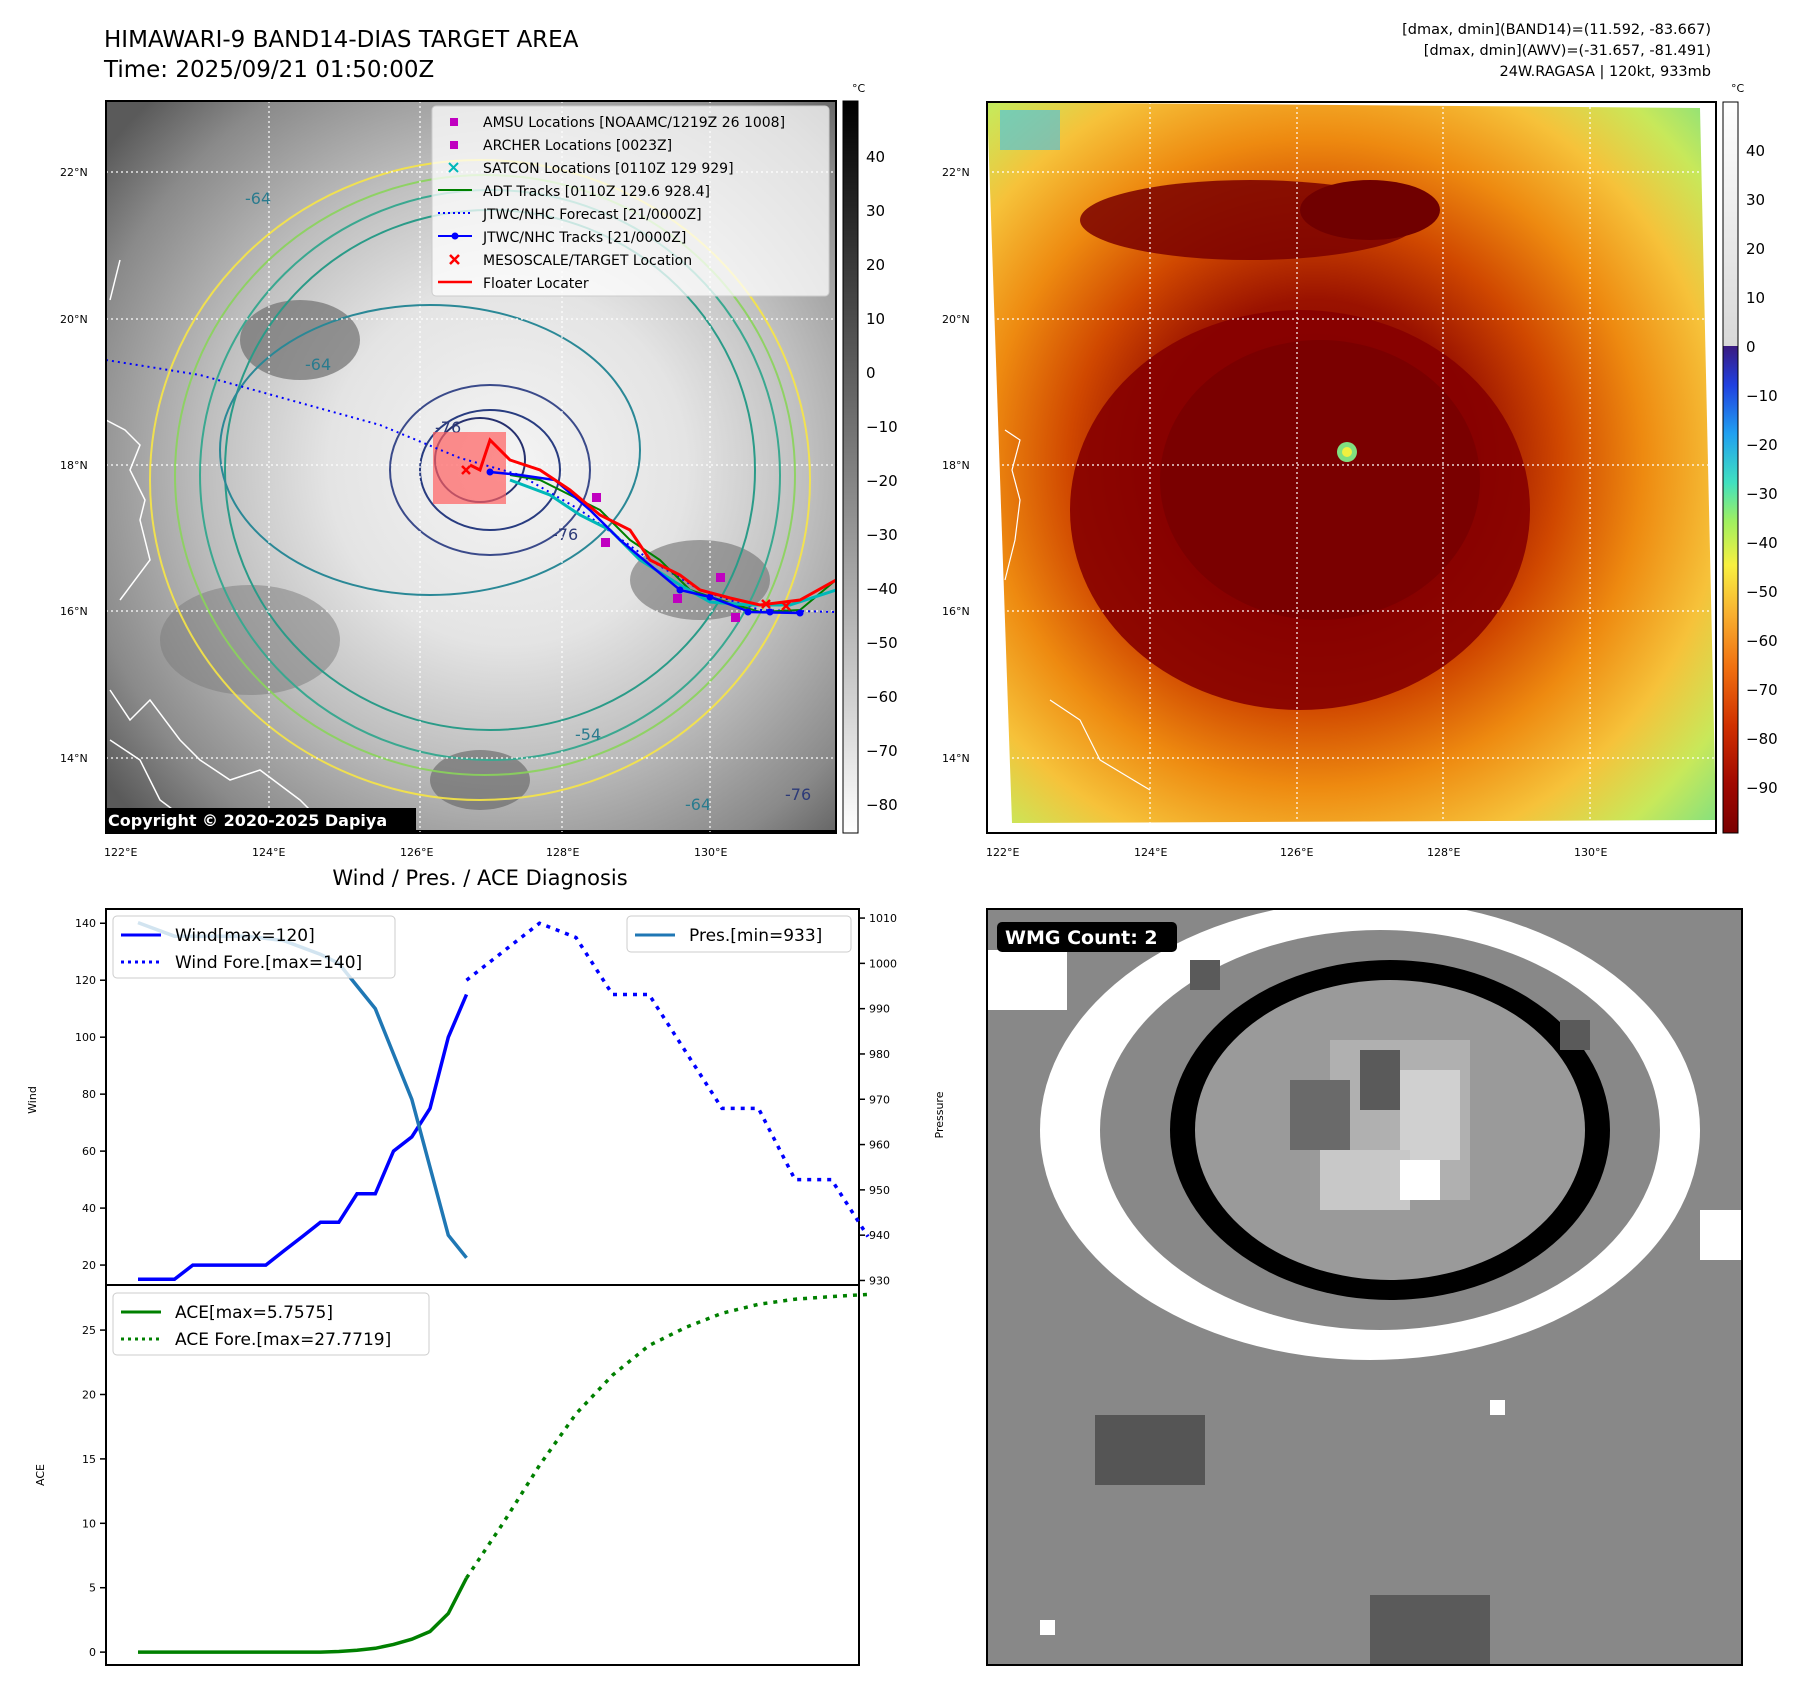  I want to click on legend-ace: ACE[max=5.7575], so click(254, 1313).